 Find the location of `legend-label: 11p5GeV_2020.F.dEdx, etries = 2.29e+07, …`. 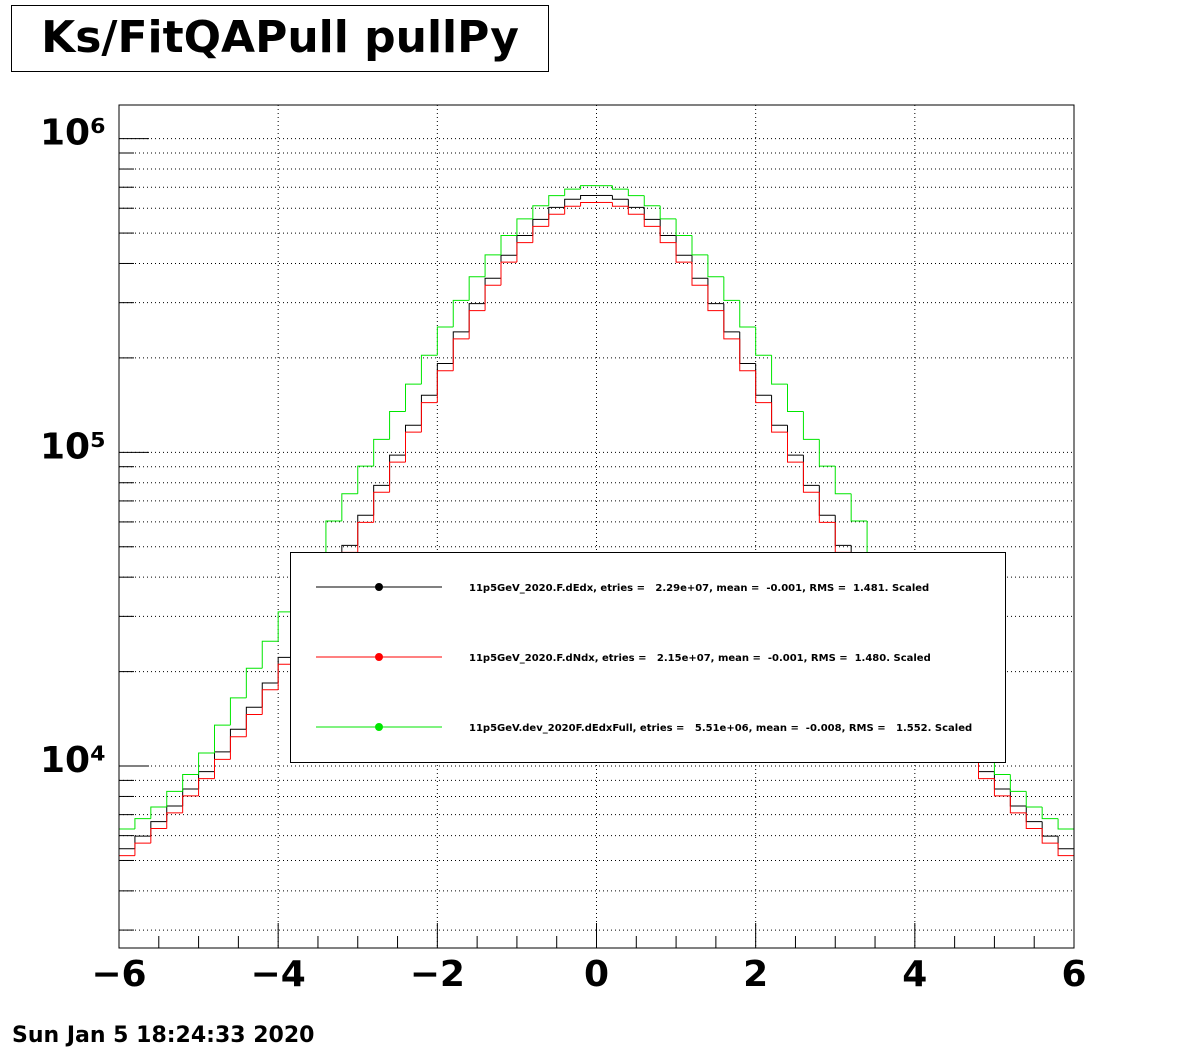

legend-label: 11p5GeV_2020.F.dEdx, etries = 2.29e+07, … is located at coordinates (699, 588).